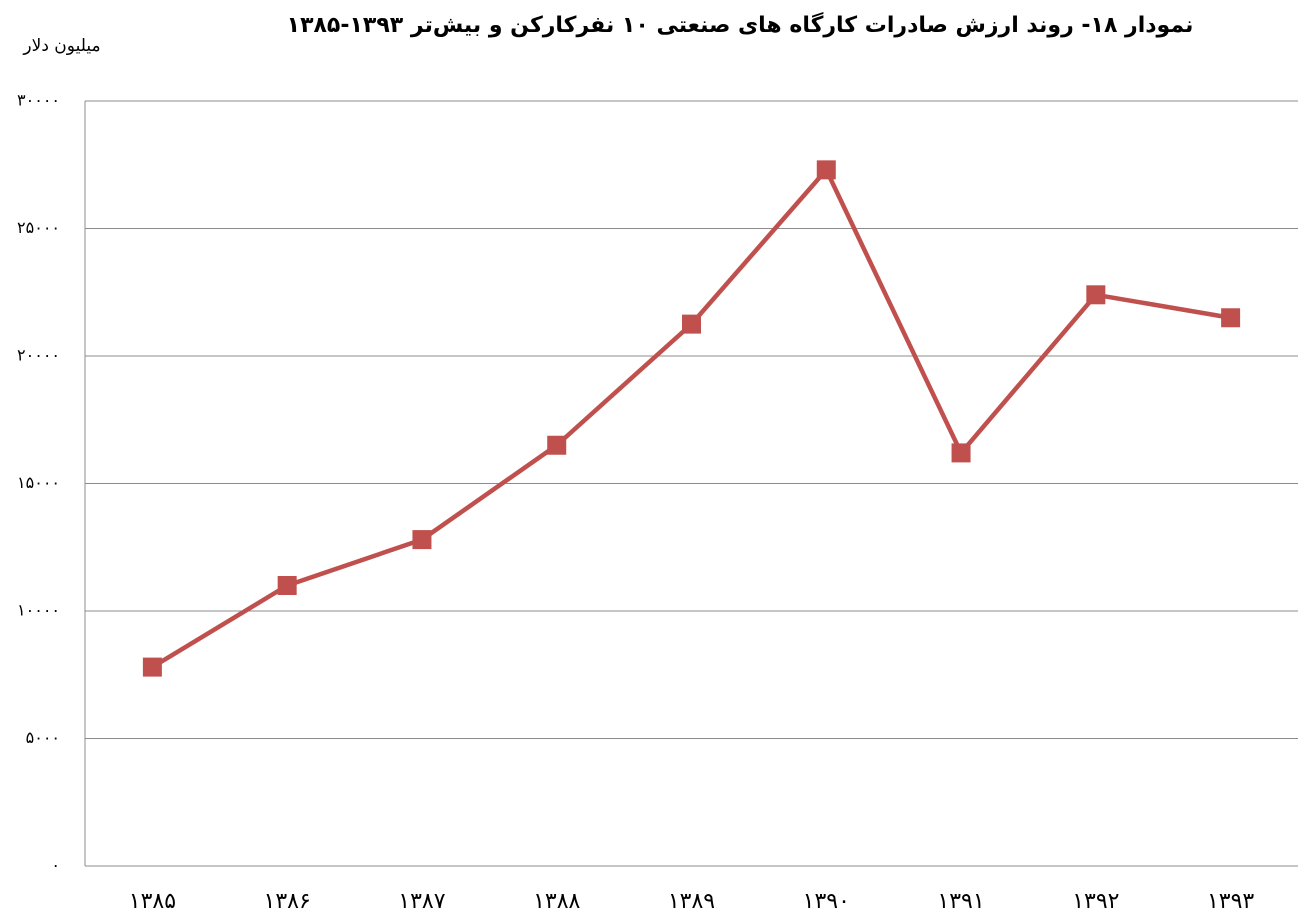 Image resolution: width=1298 pixels, height=920 pixels. Describe the element at coordinates (55, 865) in the screenshot. I see `y-tick-label: ۰` at that location.